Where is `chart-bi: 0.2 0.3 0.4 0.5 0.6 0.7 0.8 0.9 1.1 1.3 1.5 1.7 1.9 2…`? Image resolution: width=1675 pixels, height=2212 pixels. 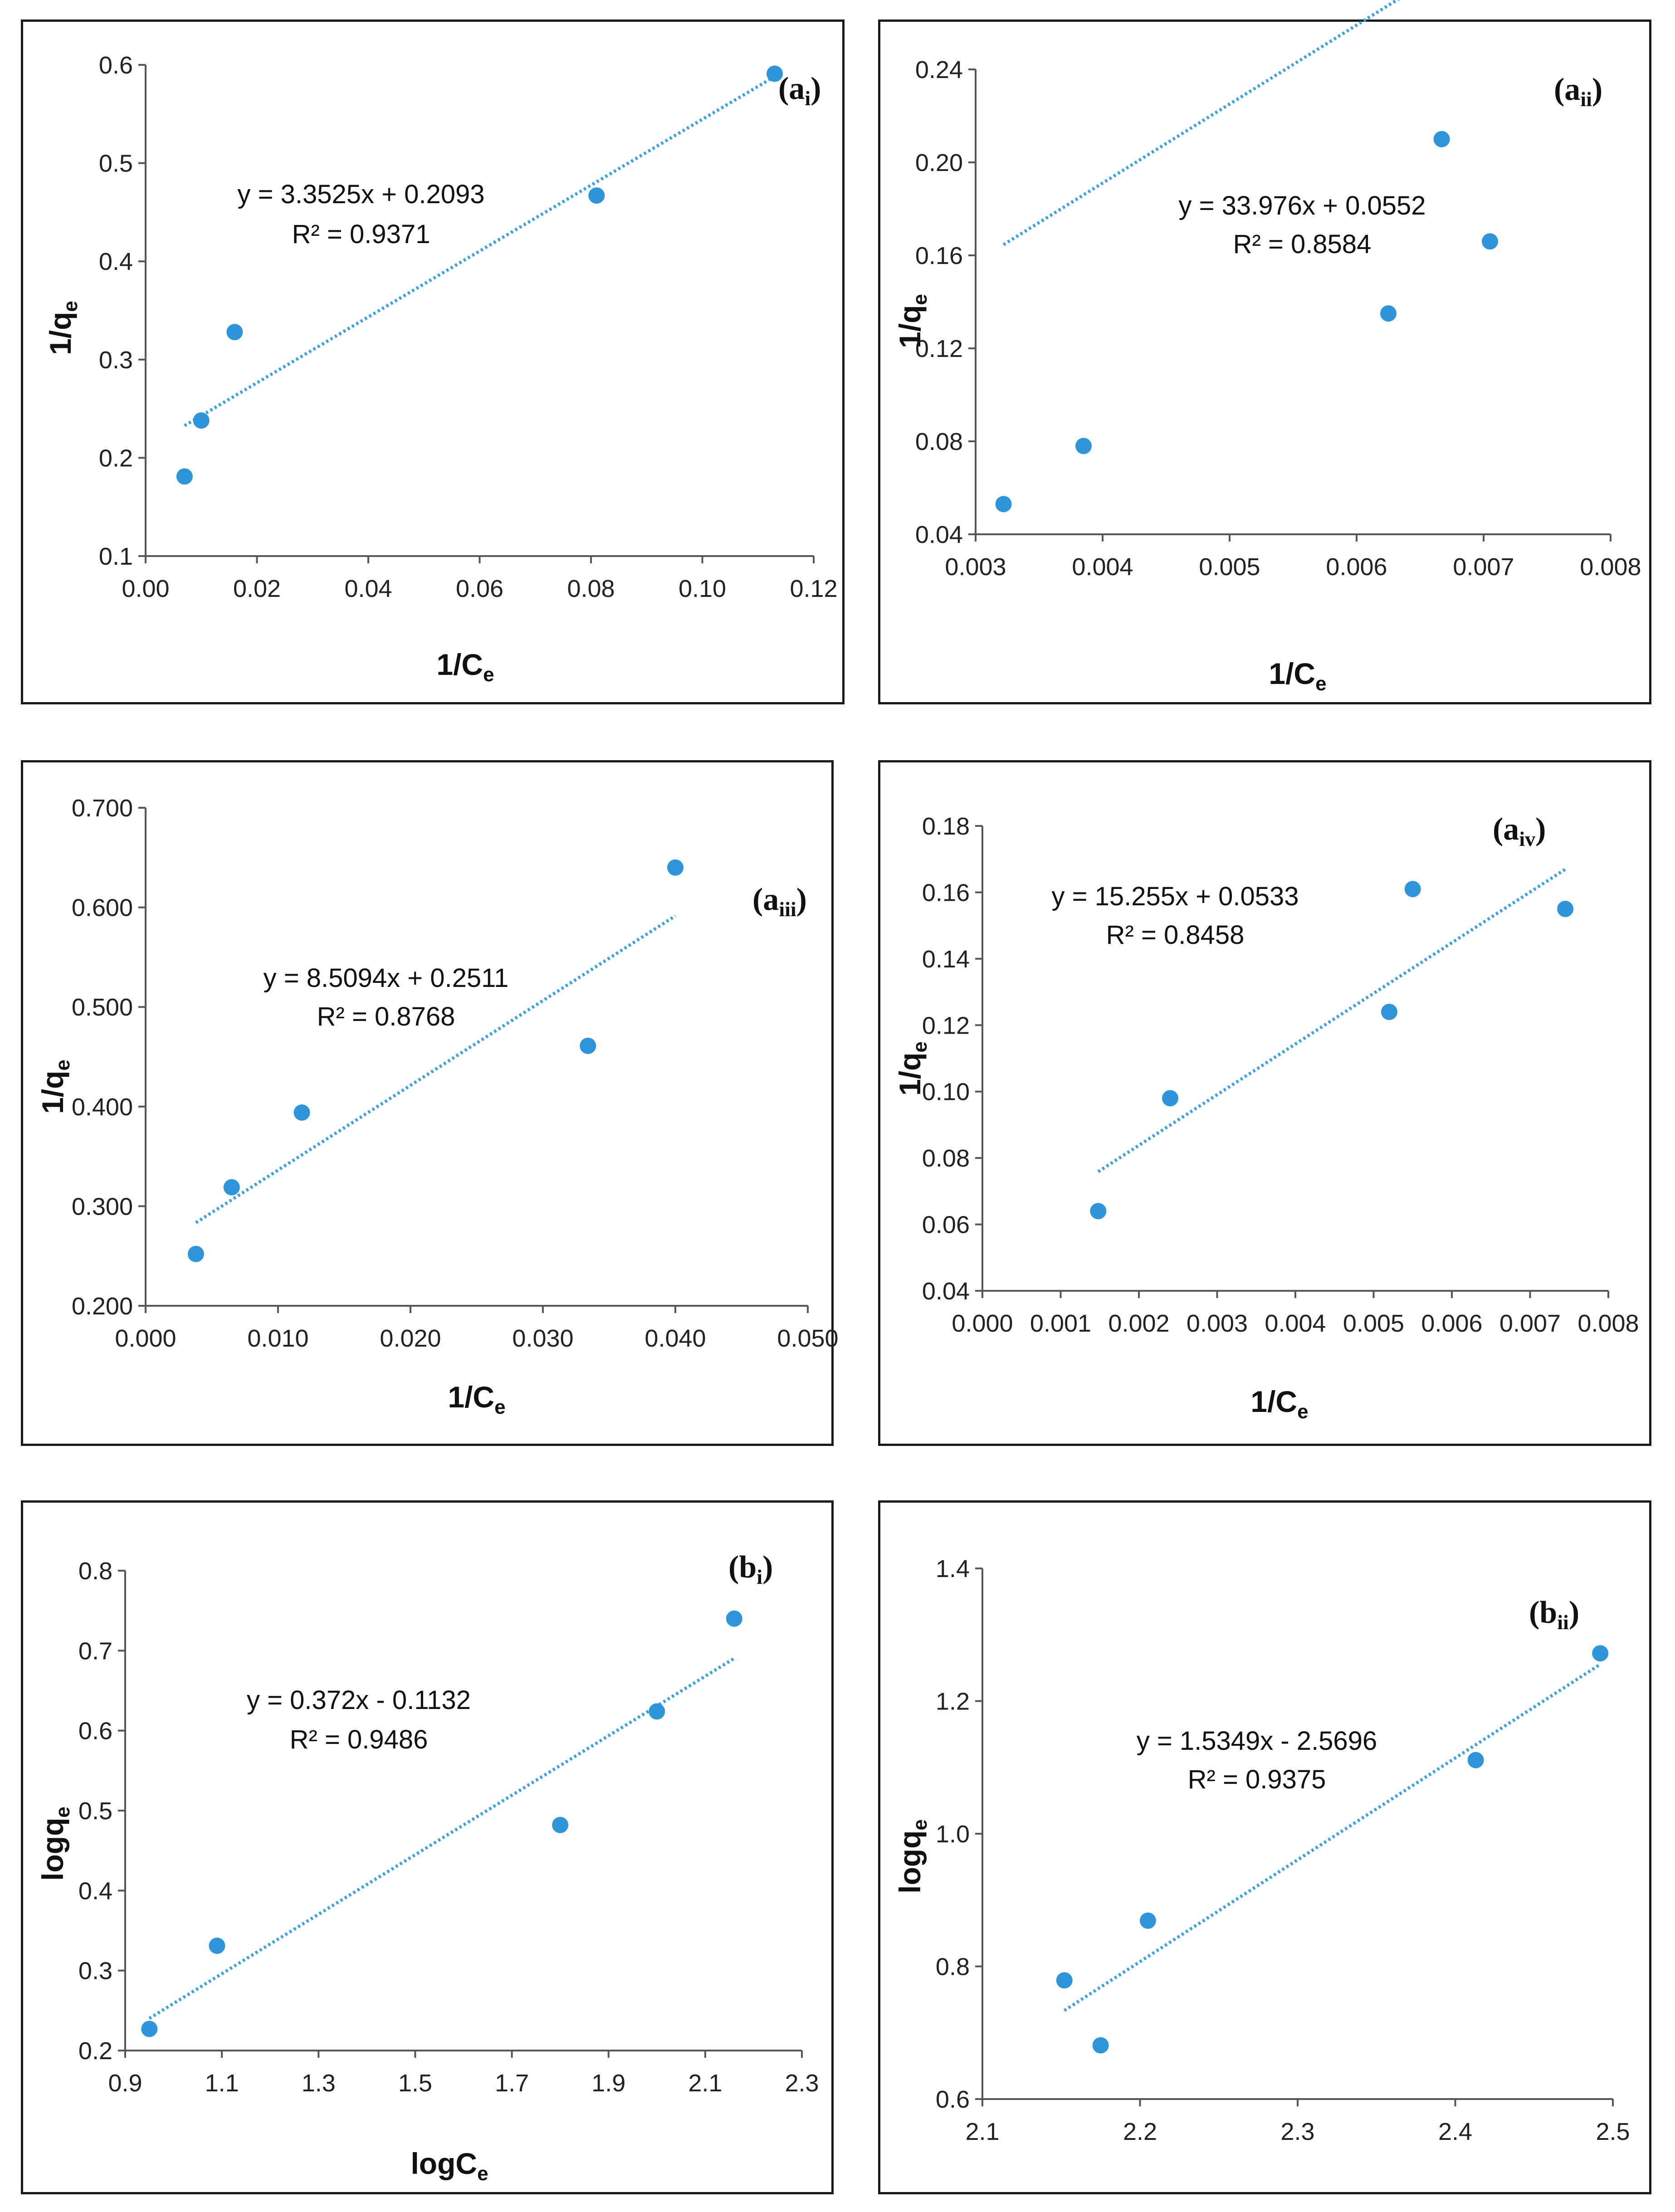 chart-bi: 0.2 0.3 0.4 0.5 0.6 0.7 0.8 0.9 1.1 1.3 1.5 1.7 1.9 2… is located at coordinates (427, 1867).